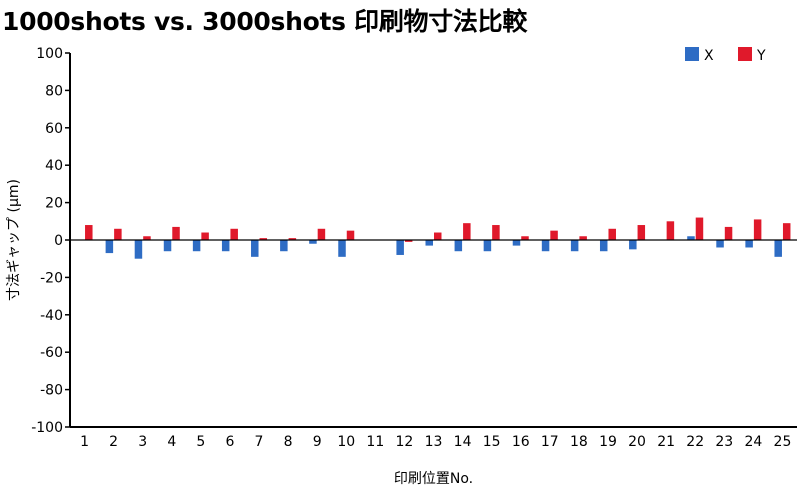 The height and width of the screenshot is (495, 801). Describe the element at coordinates (637, 442) in the screenshot. I see `x-tick-label: 20` at that location.